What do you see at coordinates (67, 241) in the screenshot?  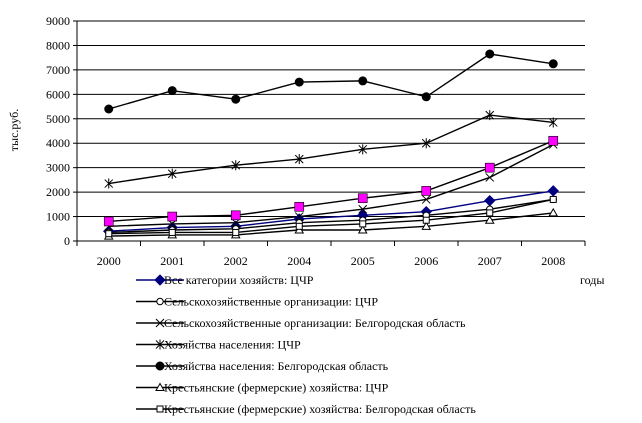 I see `y-tick-label: 0` at bounding box center [67, 241].